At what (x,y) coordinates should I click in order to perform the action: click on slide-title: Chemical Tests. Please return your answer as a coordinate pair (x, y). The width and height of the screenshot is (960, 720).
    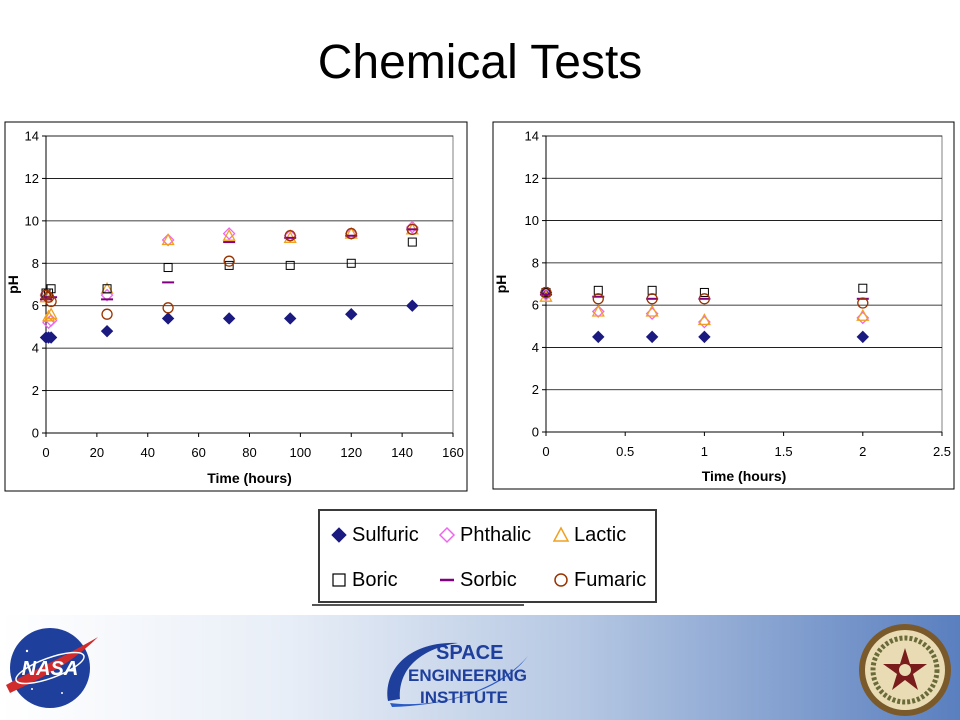
    Looking at the image, I should click on (480, 62).